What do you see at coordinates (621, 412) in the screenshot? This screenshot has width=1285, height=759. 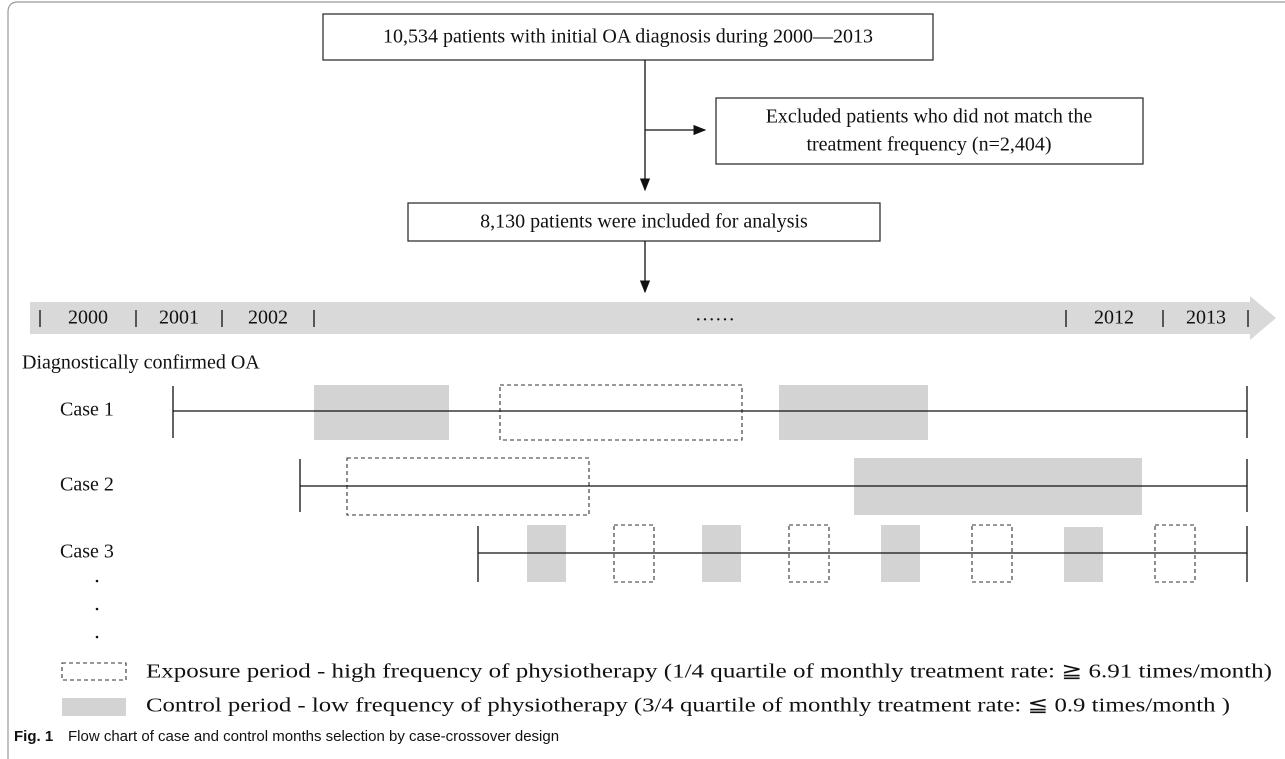 I see `exposure-period` at bounding box center [621, 412].